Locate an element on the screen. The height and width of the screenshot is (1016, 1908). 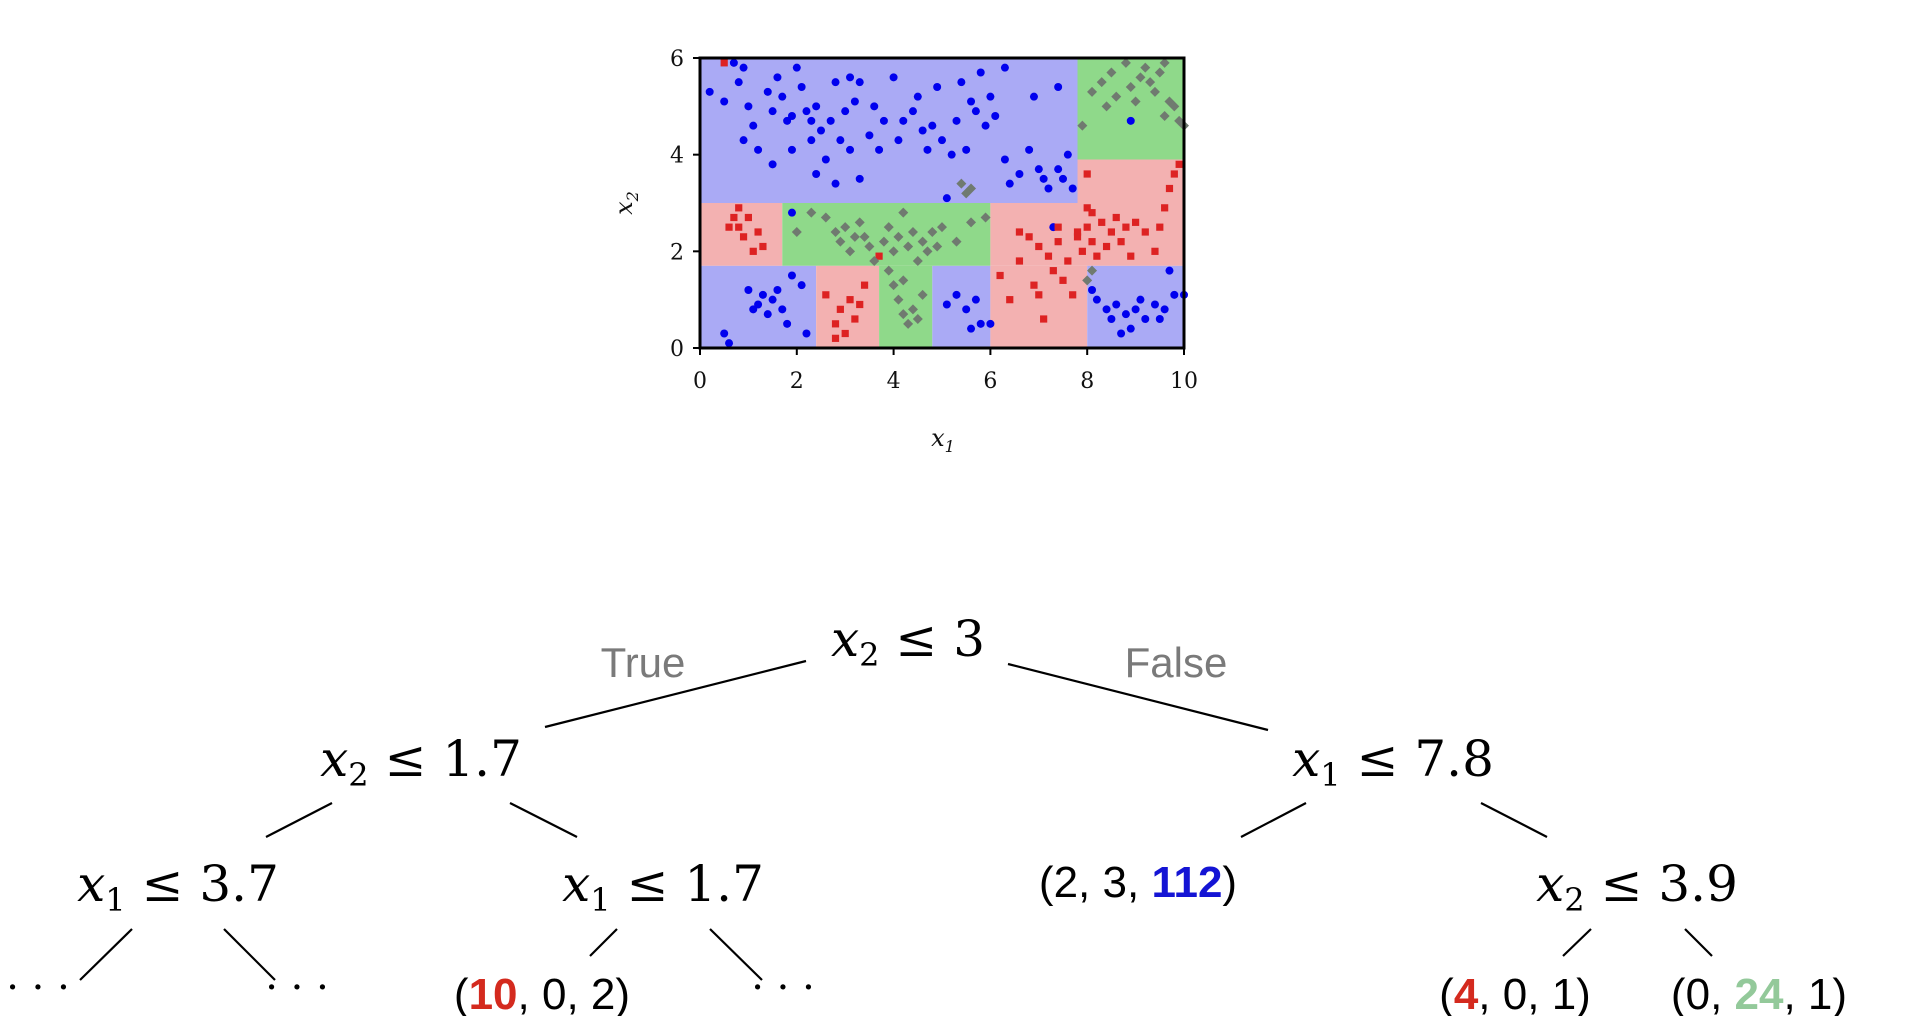
edge-left-ll is located at coordinates (299, 820).